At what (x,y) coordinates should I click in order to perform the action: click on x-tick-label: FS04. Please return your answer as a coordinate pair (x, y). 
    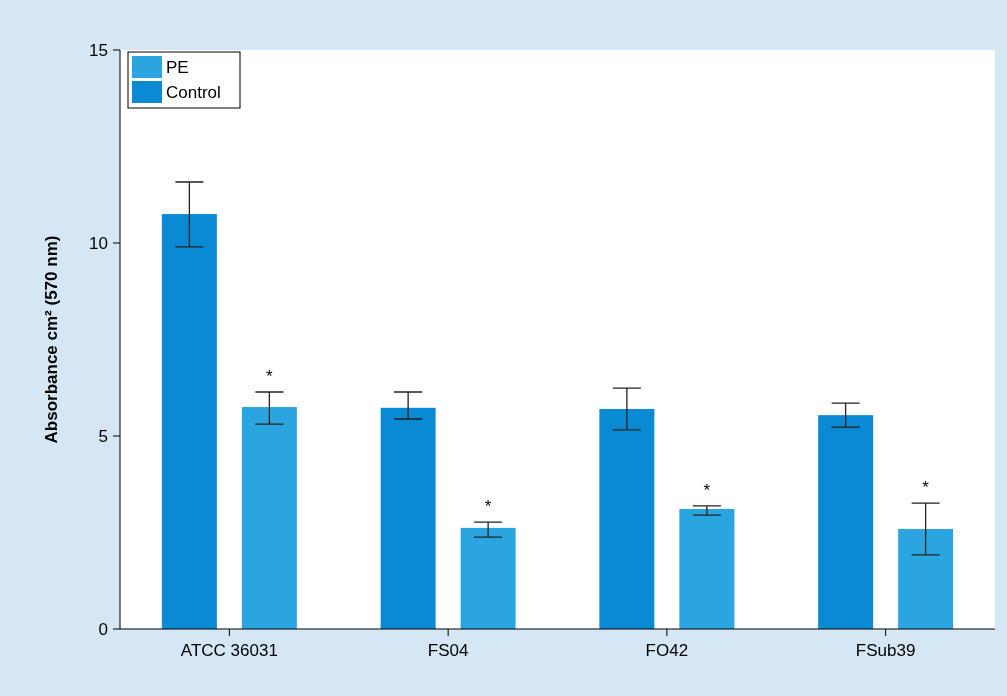
    Looking at the image, I should click on (448, 650).